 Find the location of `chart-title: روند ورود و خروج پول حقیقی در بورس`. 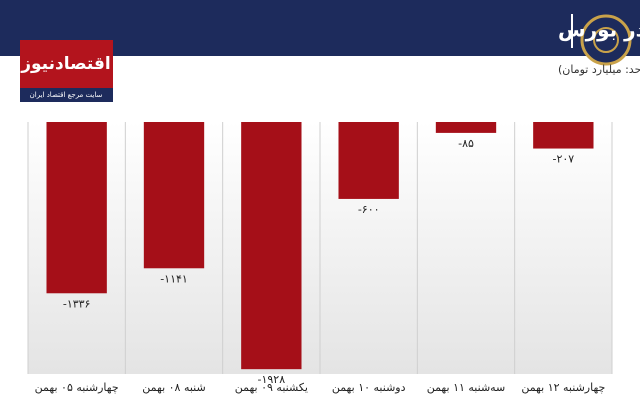

chart-title: روند ورود و خروج پول حقیقی در بورس is located at coordinates (599, 30).